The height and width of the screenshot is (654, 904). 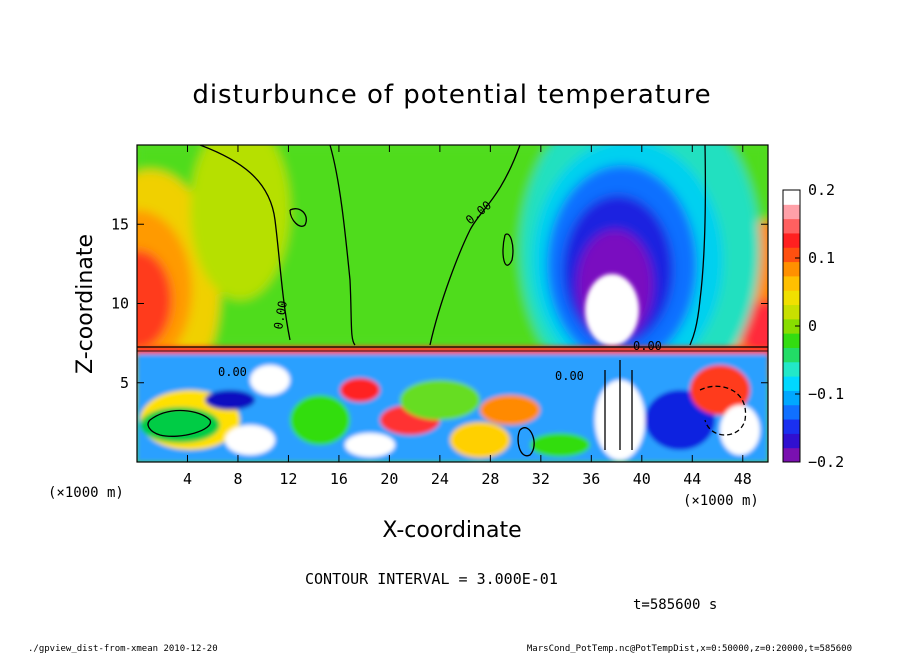 I want to click on y-tick-label: 5, so click(x=124, y=383).